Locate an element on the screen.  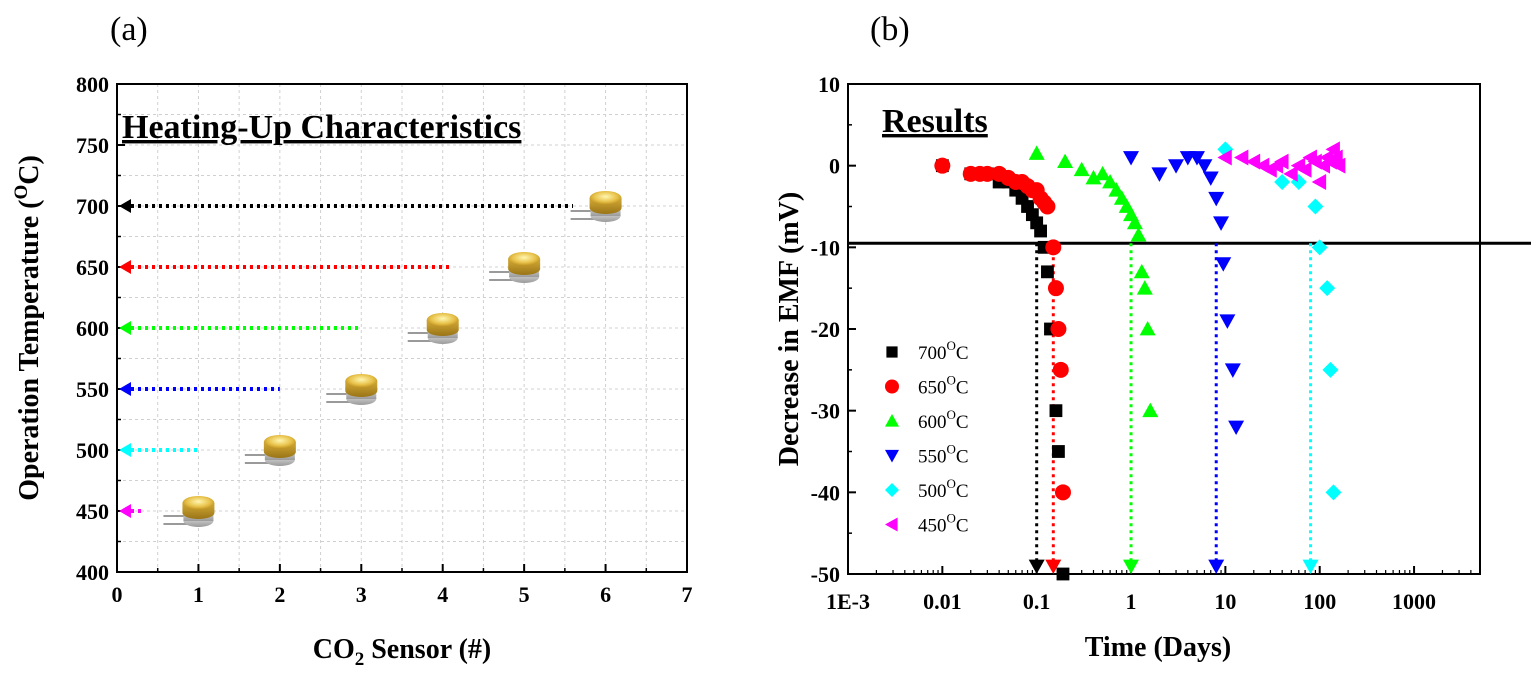
y-tick-label: -10 is located at coordinates (825, 247).